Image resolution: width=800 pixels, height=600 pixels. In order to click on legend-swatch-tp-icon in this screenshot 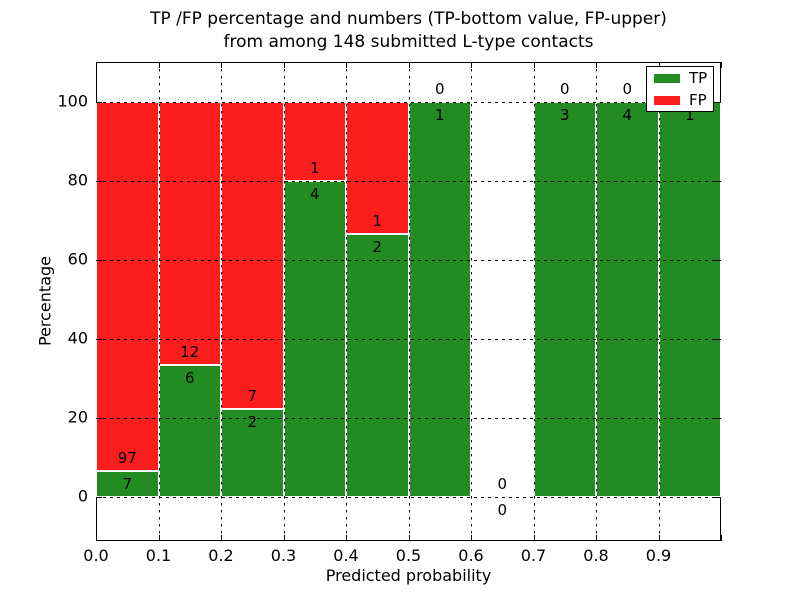, I will do `click(667, 78)`.